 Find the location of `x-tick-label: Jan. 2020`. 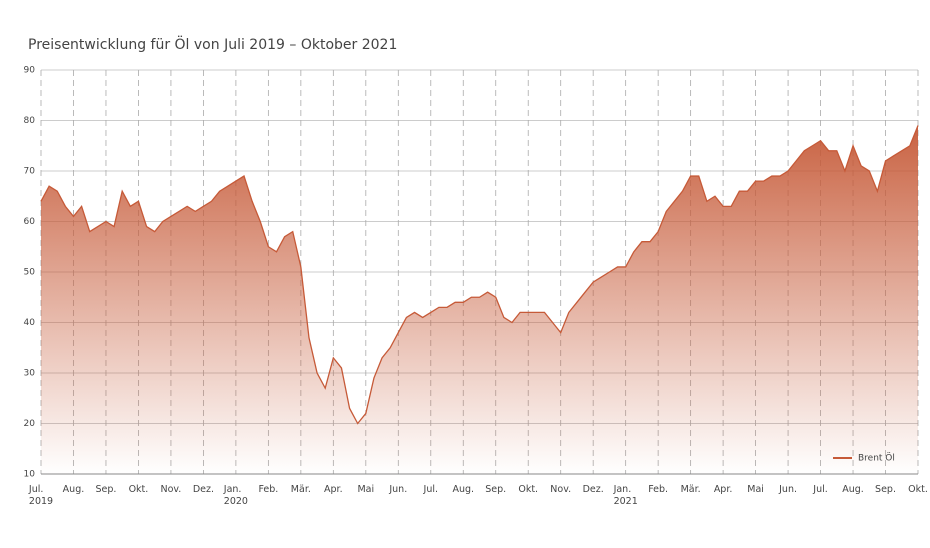

x-tick-label: Jan. 2020 is located at coordinates (235, 495).